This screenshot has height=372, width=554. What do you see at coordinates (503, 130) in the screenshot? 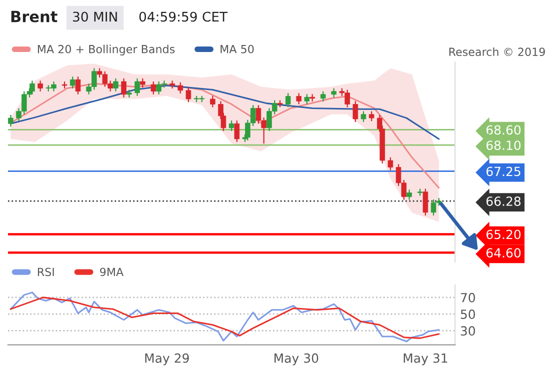
I see `y-tick-label: 68.60` at bounding box center [503, 130].